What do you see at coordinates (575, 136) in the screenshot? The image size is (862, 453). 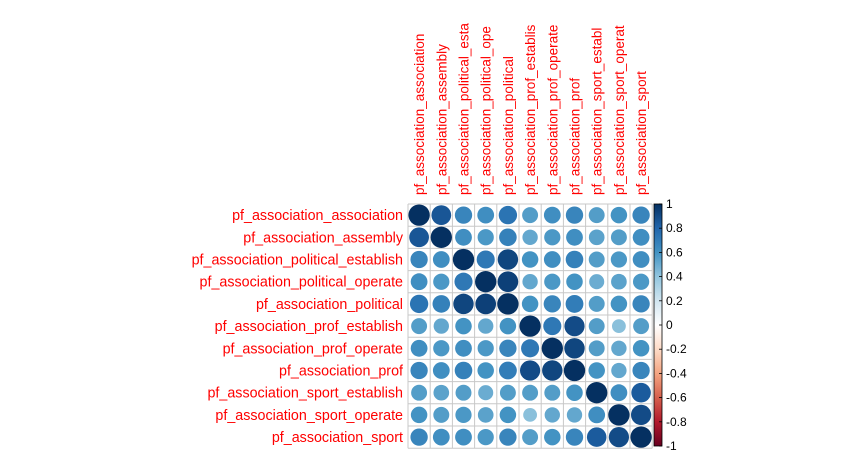 I see `column-label: pf_association_prof` at bounding box center [575, 136].